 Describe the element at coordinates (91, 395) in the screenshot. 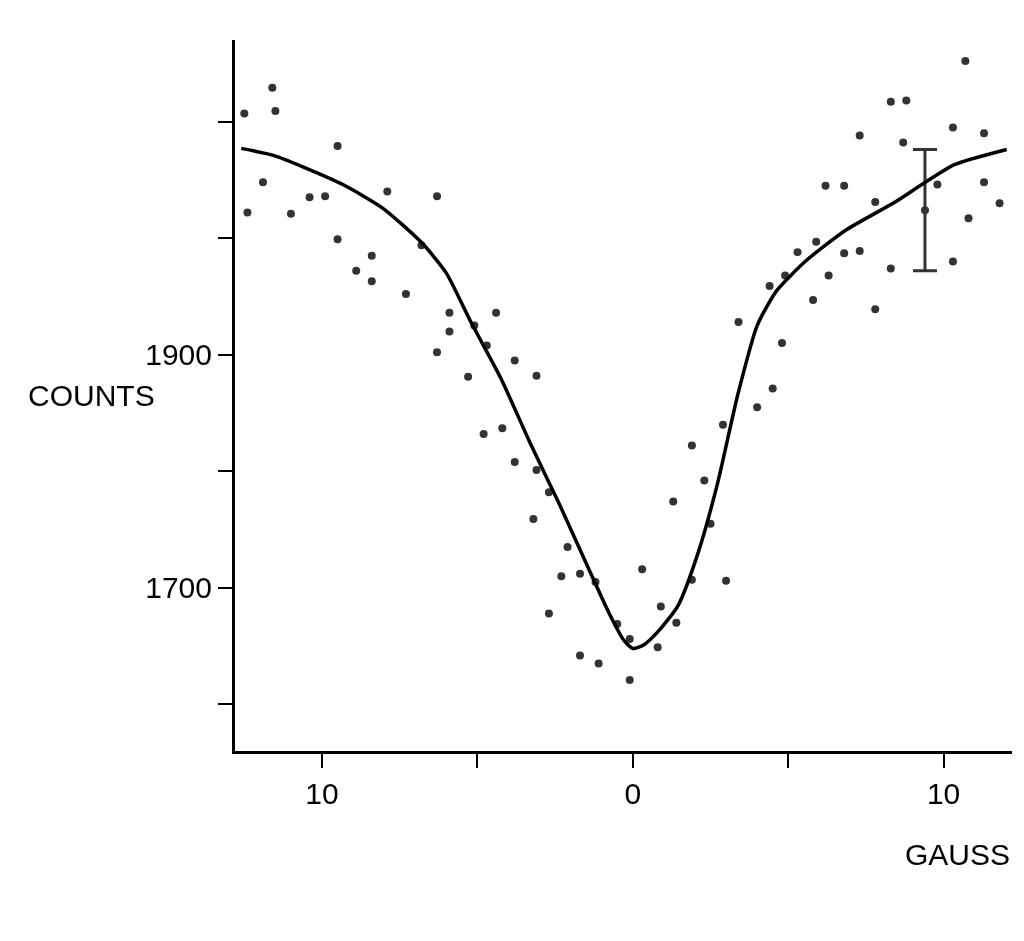

I see `y-axis-title: COUNTS` at that location.